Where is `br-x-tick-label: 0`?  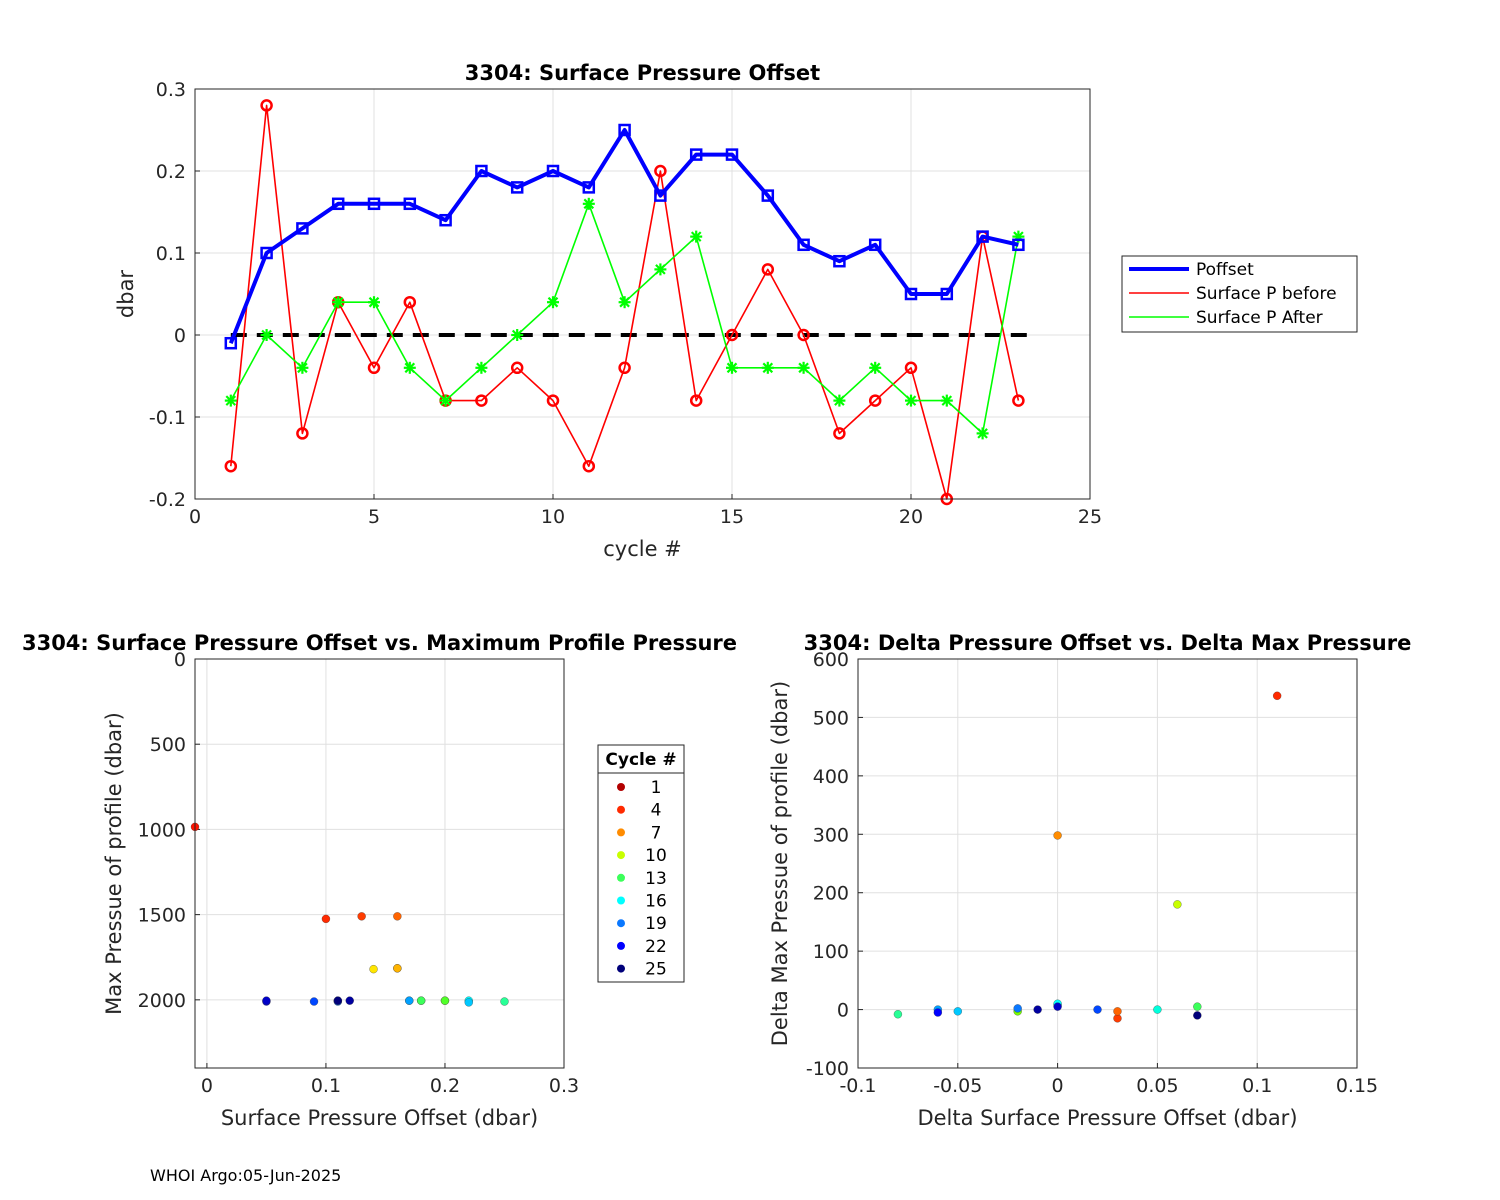 br-x-tick-label: 0 is located at coordinates (1058, 1086).